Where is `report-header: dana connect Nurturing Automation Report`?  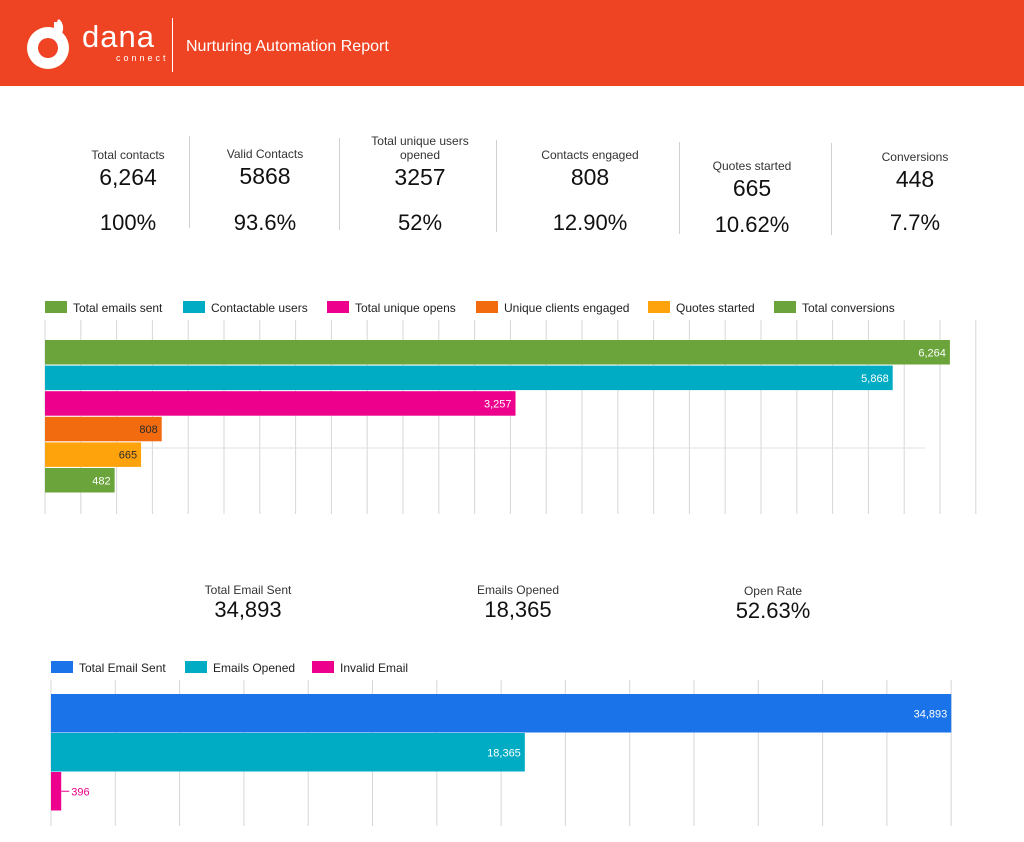
report-header: dana connect Nurturing Automation Report is located at coordinates (512, 43).